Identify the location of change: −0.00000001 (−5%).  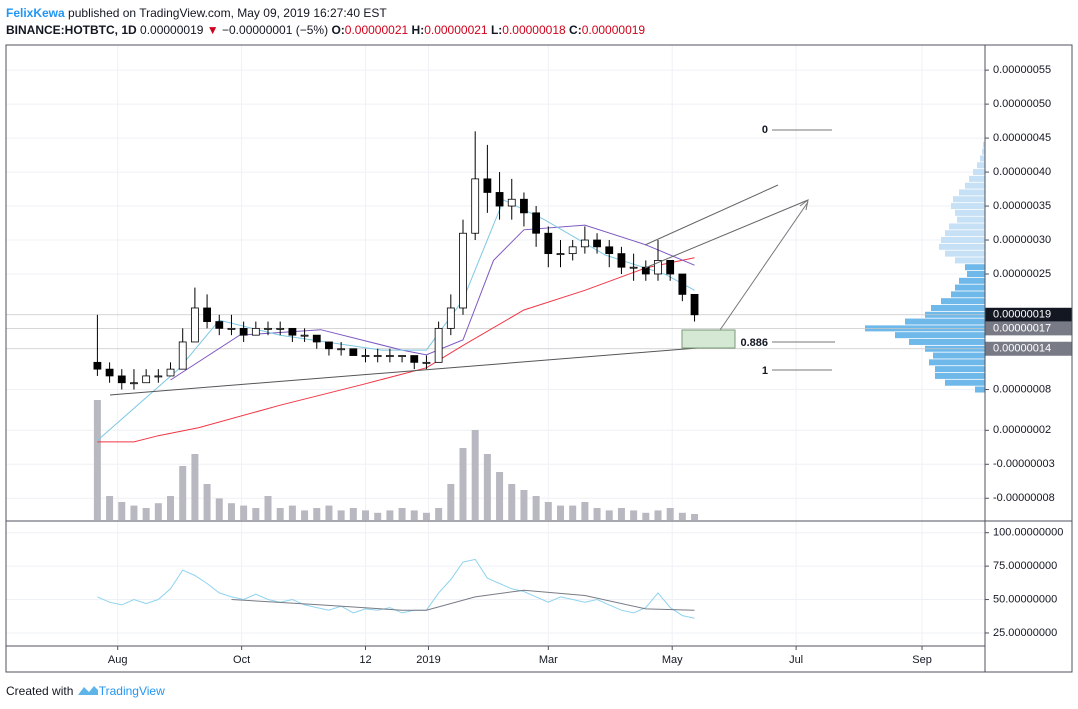
(275, 30).